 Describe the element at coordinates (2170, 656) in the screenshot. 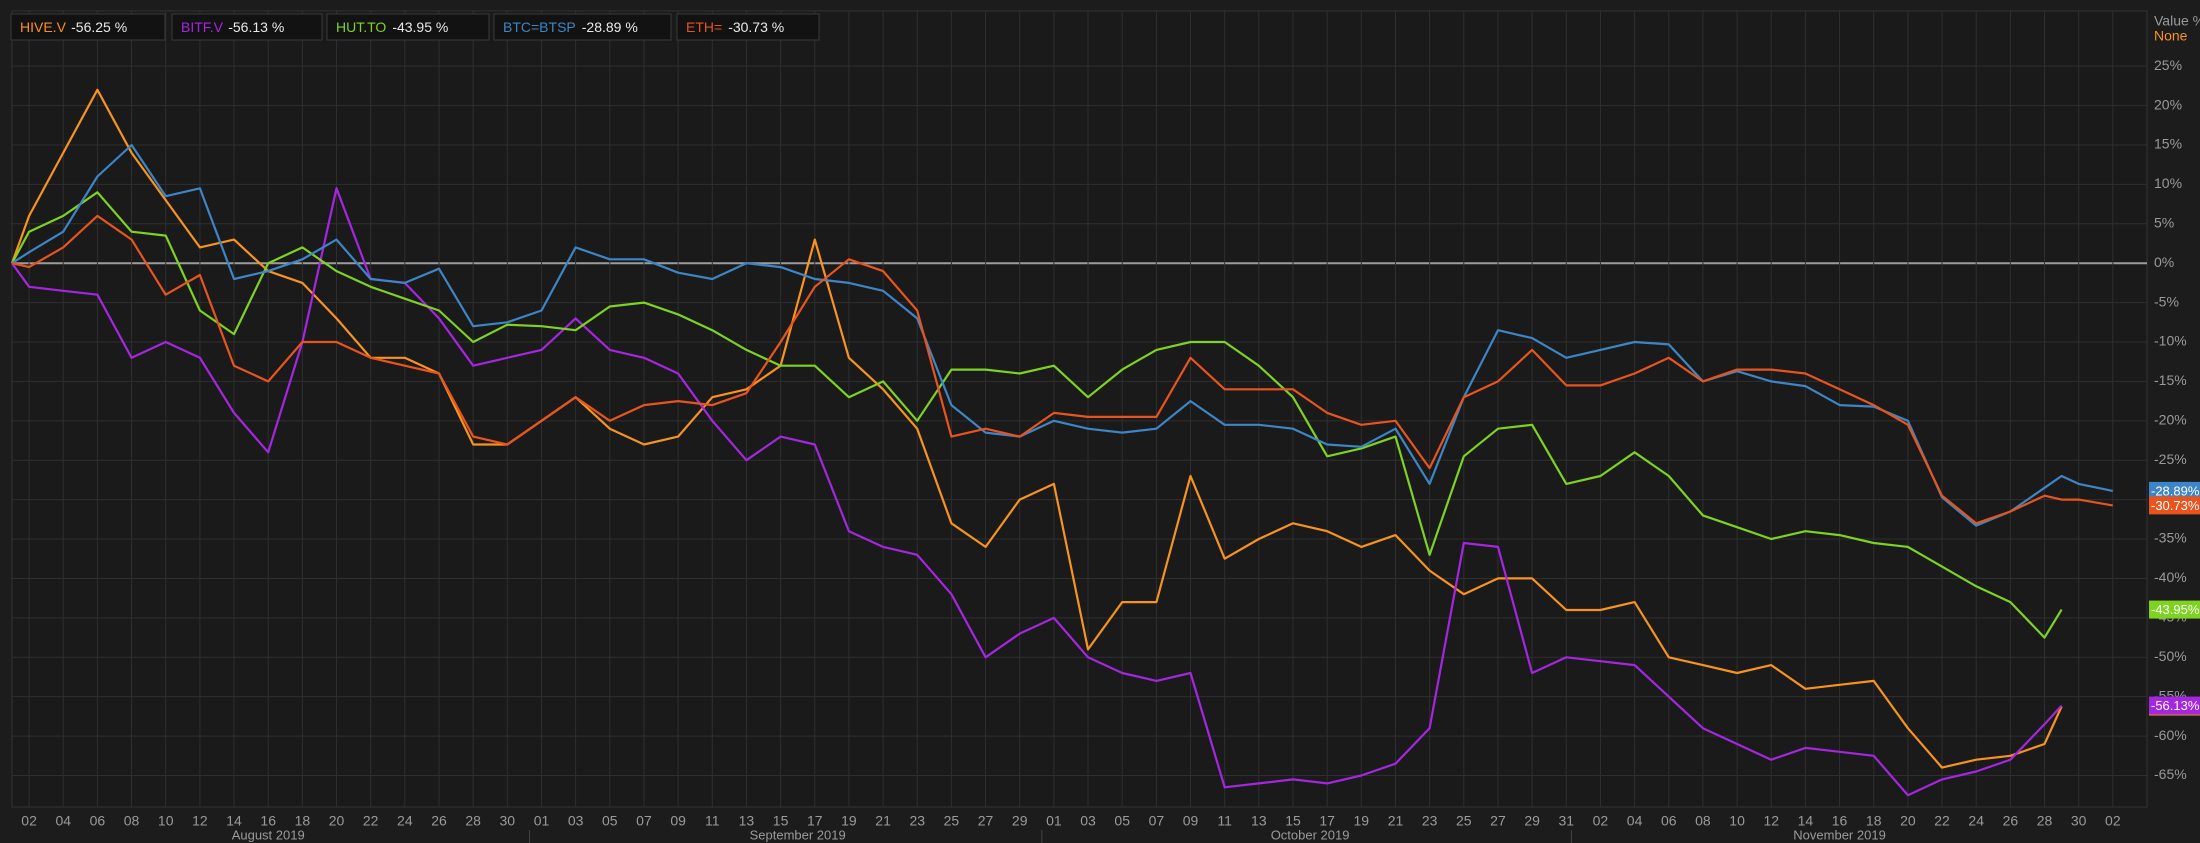

I see `y-tick-label: -50%` at that location.